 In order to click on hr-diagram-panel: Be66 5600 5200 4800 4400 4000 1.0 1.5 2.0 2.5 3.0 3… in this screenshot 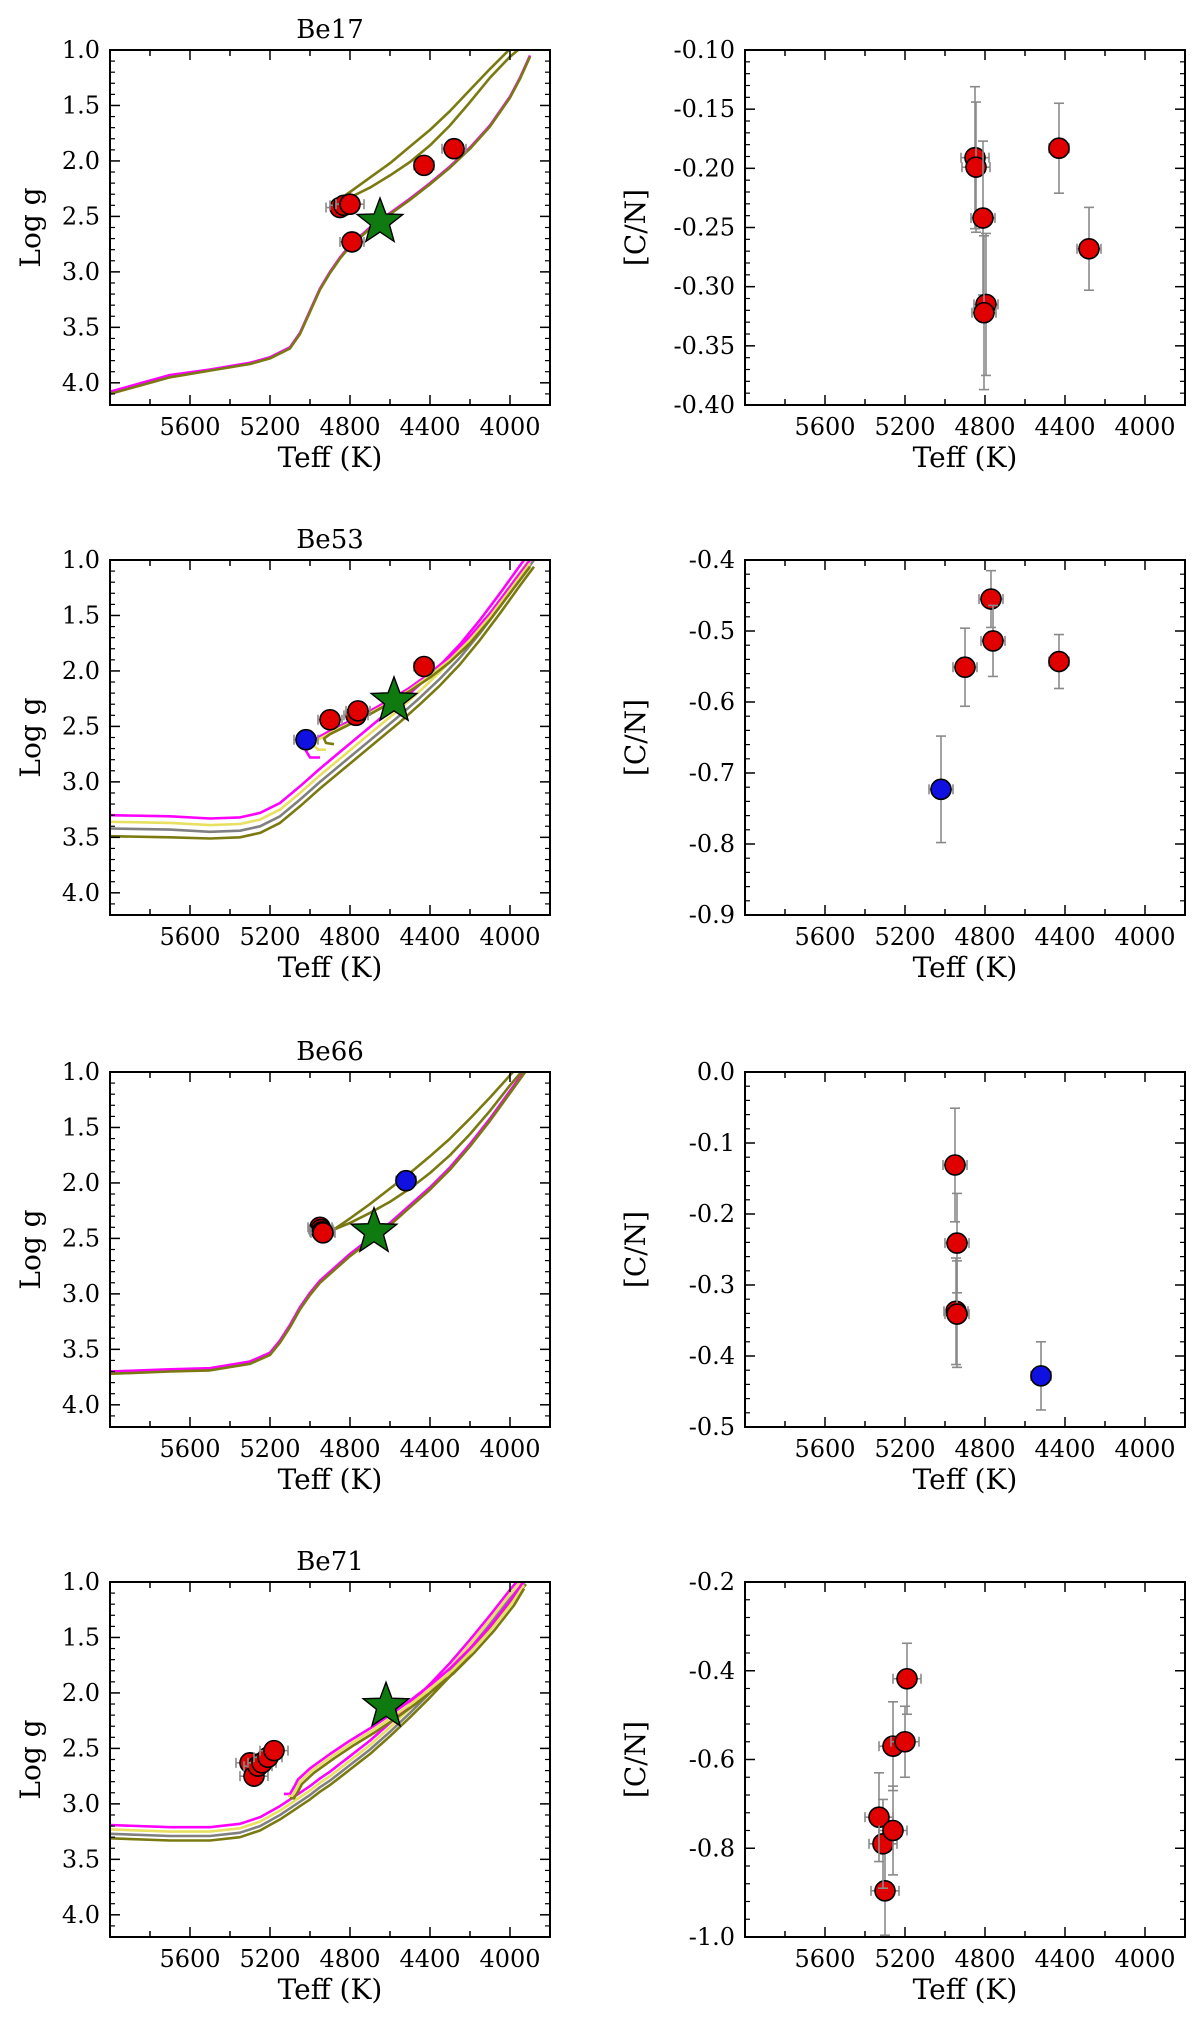, I will do `click(282, 1266)`.